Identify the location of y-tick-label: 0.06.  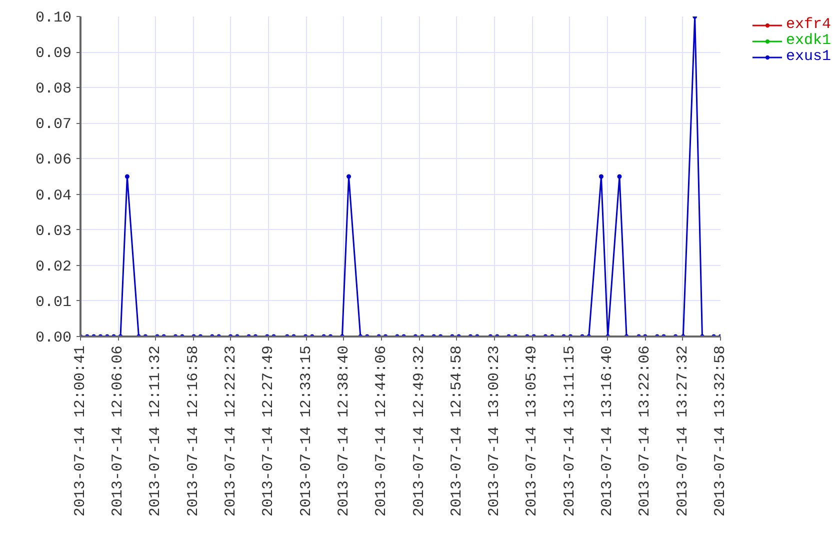
(53, 160).